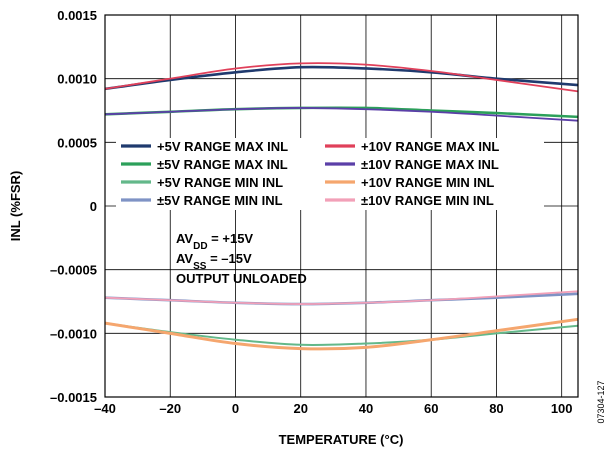  What do you see at coordinates (427, 182) in the screenshot?
I see `legend-label: +10V RANGE MIN INL` at bounding box center [427, 182].